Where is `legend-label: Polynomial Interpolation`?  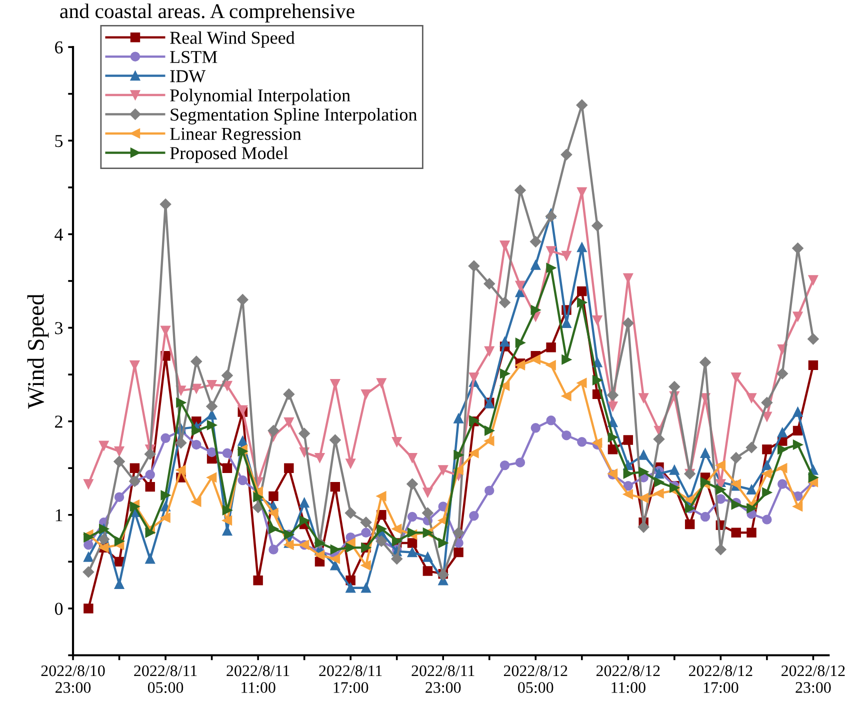
legend-label: Polynomial Interpolation is located at coordinates (260, 97).